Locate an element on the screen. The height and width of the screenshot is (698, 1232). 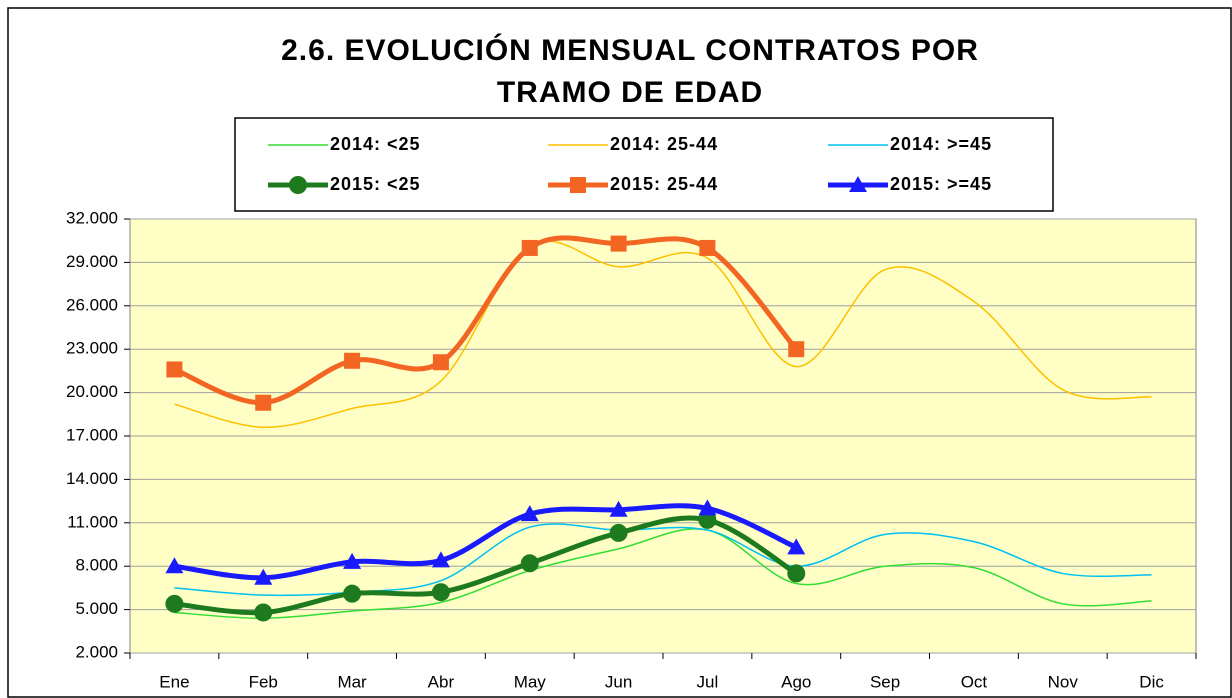
x-tick-label: Jul is located at coordinates (708, 681).